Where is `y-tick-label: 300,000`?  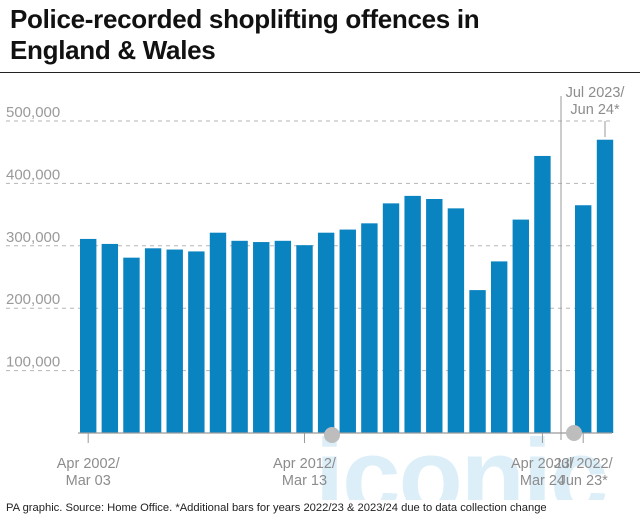 y-tick-label: 300,000 is located at coordinates (33, 237).